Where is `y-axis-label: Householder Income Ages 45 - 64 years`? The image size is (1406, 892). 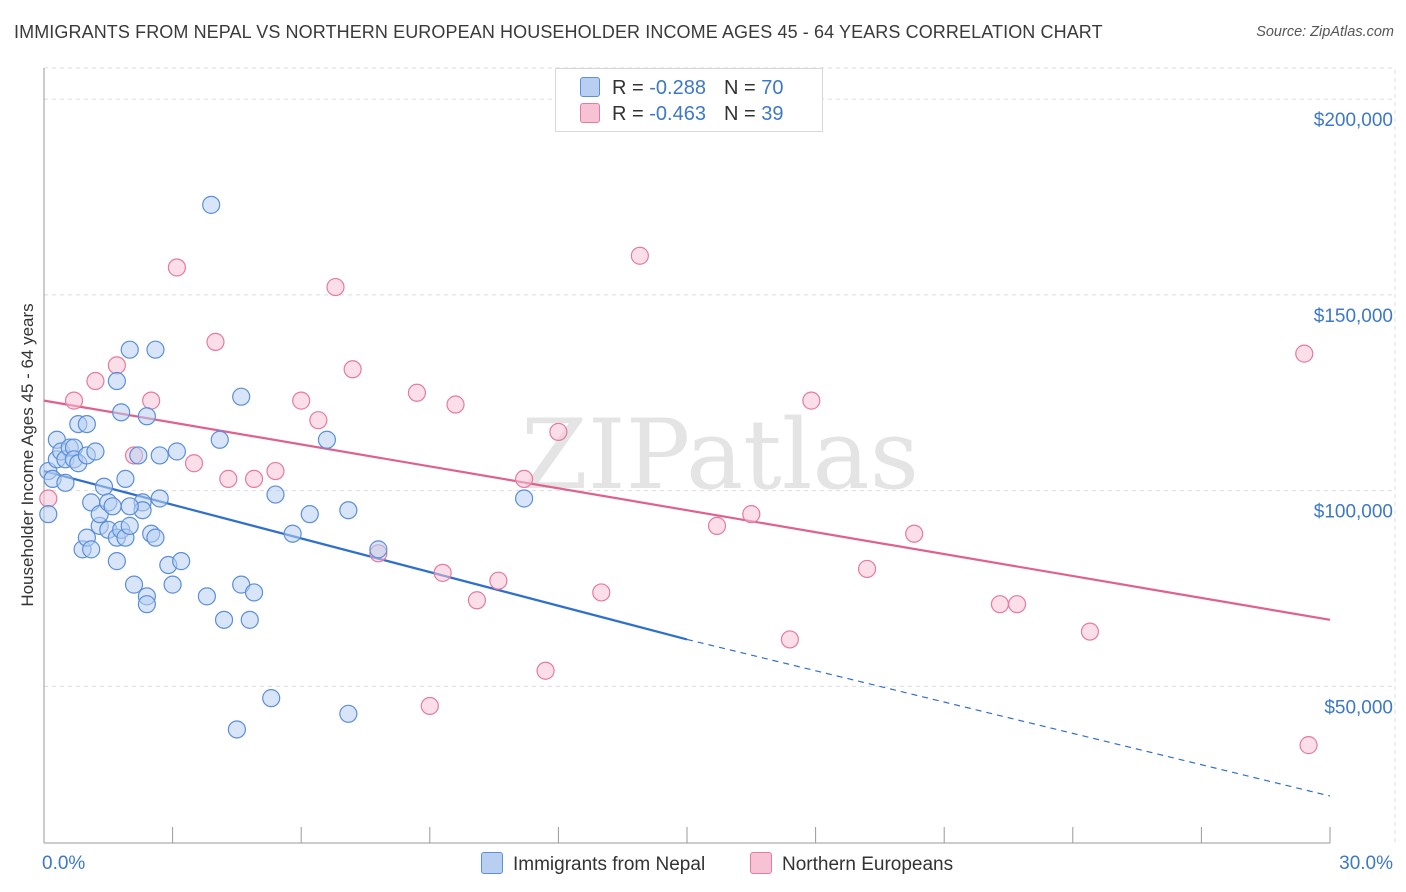 y-axis-label: Householder Income Ages 45 - 64 years is located at coordinates (27, 454).